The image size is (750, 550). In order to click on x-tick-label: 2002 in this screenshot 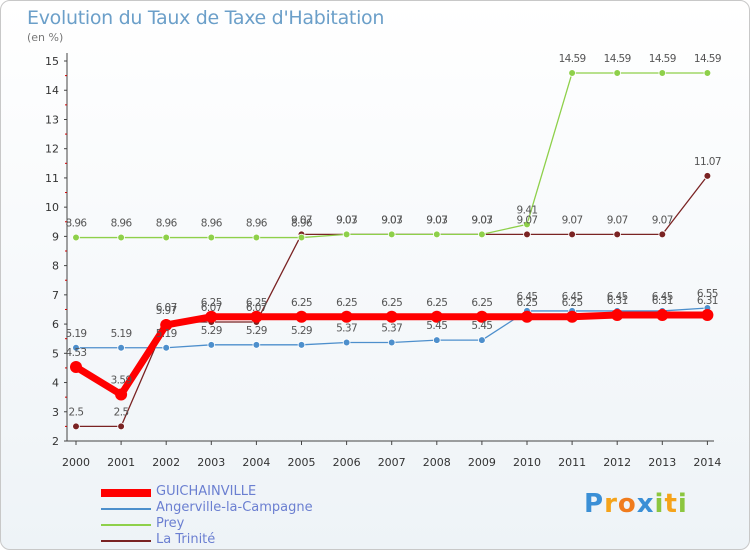, I will do `click(166, 462)`.